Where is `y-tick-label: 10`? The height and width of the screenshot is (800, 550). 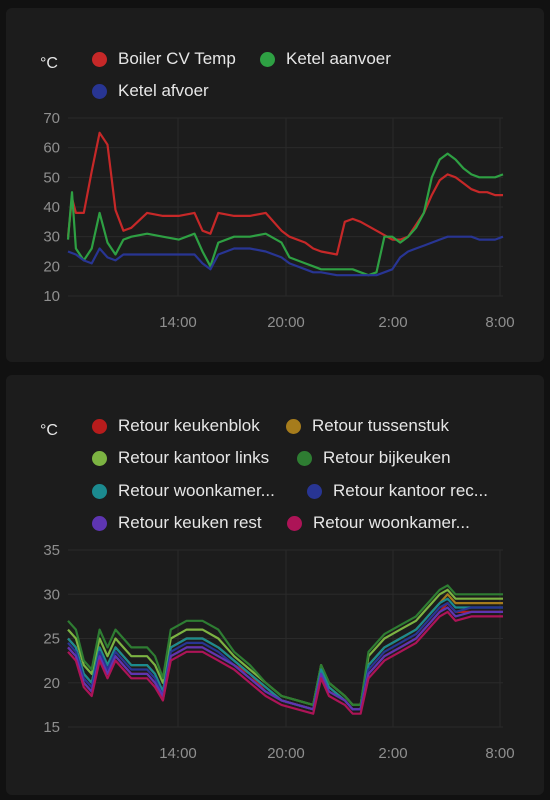 y-tick-label: 10 is located at coordinates (51, 296).